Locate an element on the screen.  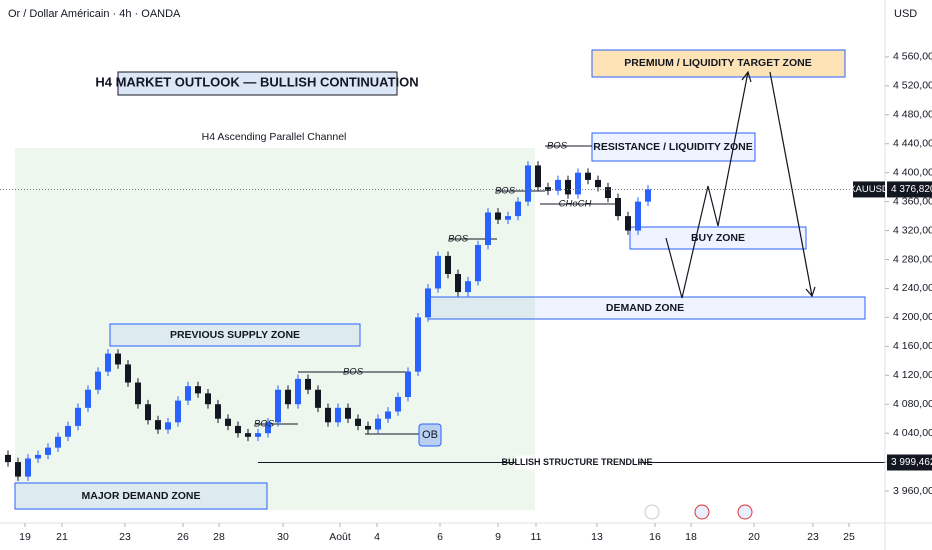
ob-label: OB is located at coordinates (430, 435).